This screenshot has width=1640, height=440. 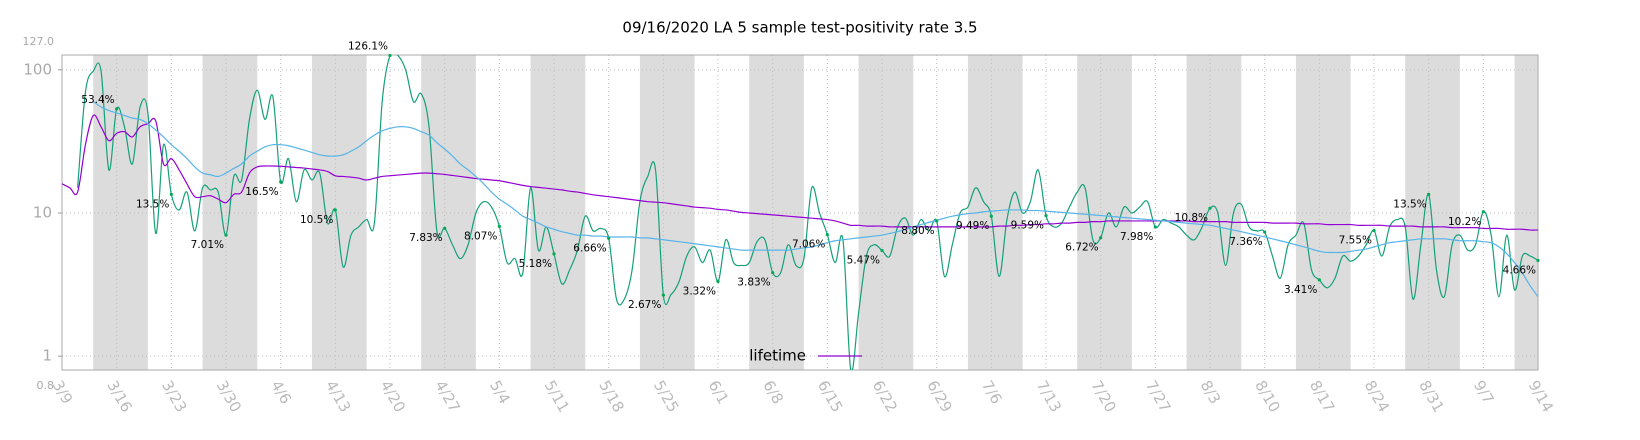 I want to click on y-limit-label: 0.8, so click(x=46, y=385).